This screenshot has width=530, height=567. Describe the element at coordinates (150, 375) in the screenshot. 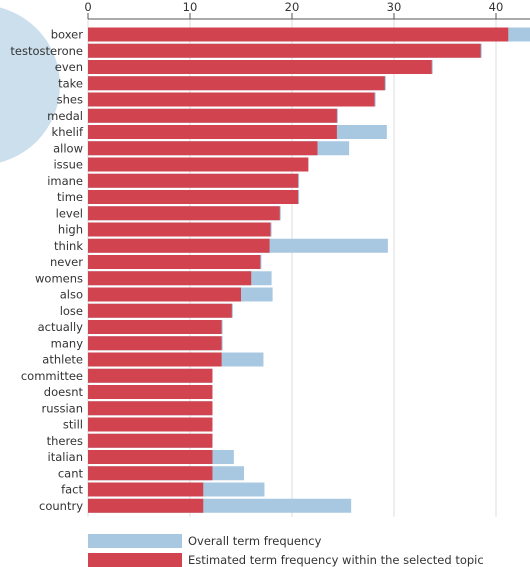

I see `topic-frequency-bar-committee` at that location.